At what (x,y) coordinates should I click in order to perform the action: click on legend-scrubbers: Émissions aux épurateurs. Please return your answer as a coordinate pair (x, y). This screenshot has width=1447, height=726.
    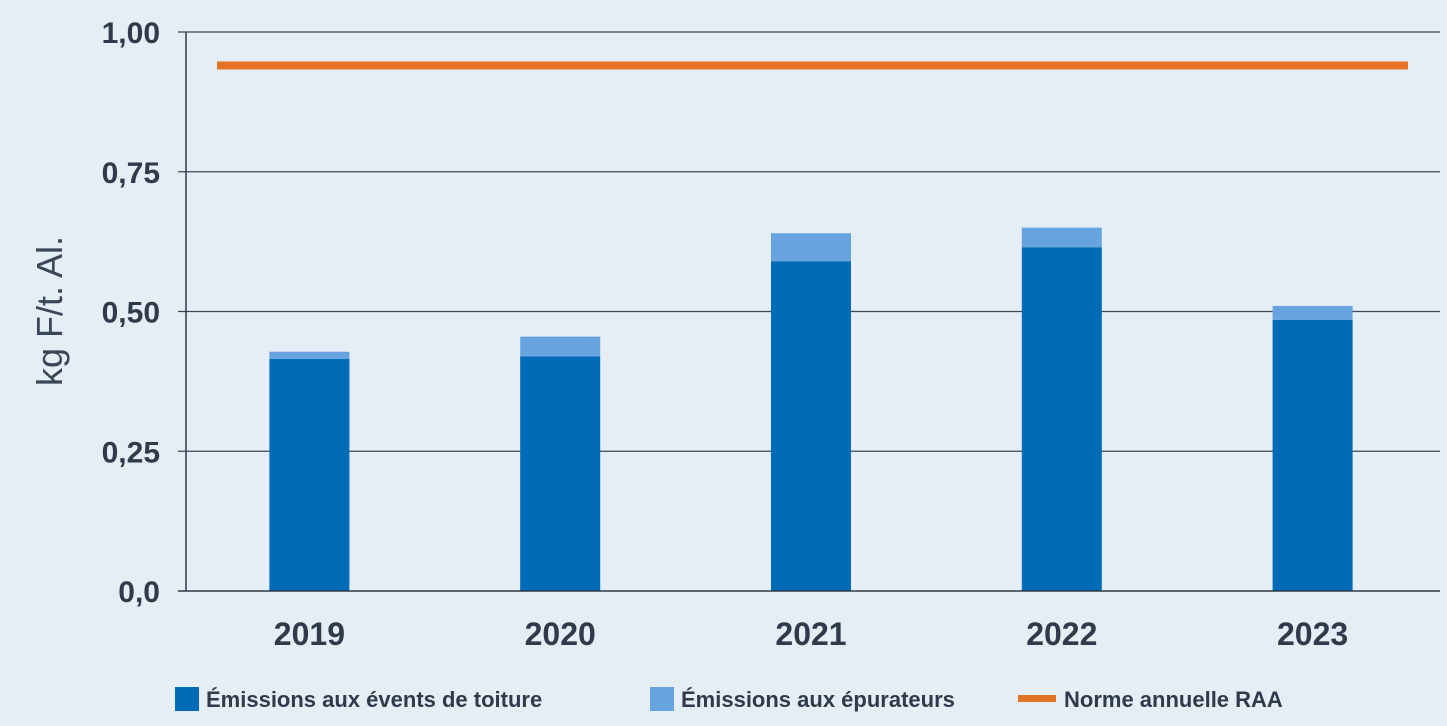
    Looking at the image, I should click on (802, 699).